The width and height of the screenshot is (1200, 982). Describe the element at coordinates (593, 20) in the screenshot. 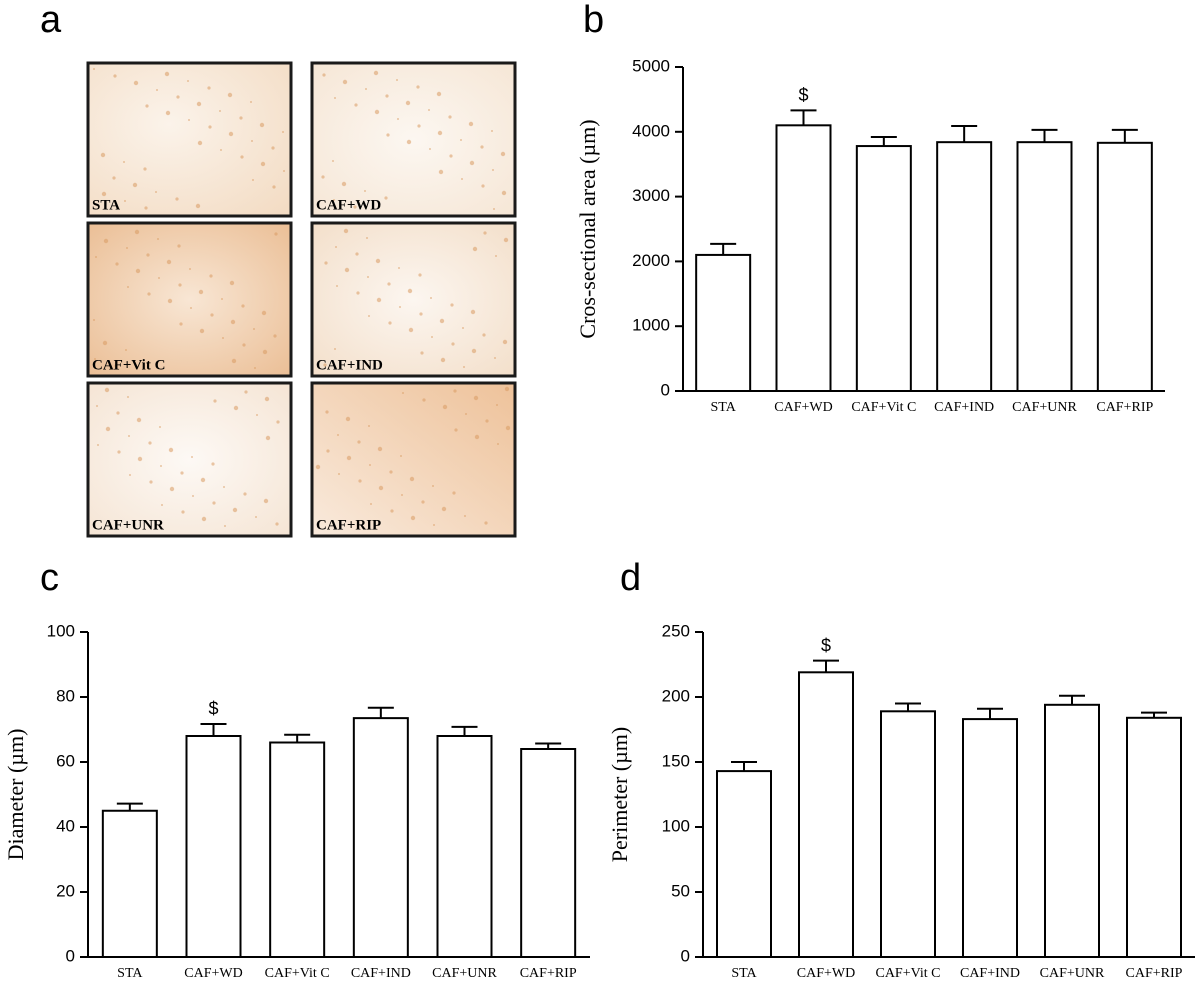

I see `panel-label: b` at that location.